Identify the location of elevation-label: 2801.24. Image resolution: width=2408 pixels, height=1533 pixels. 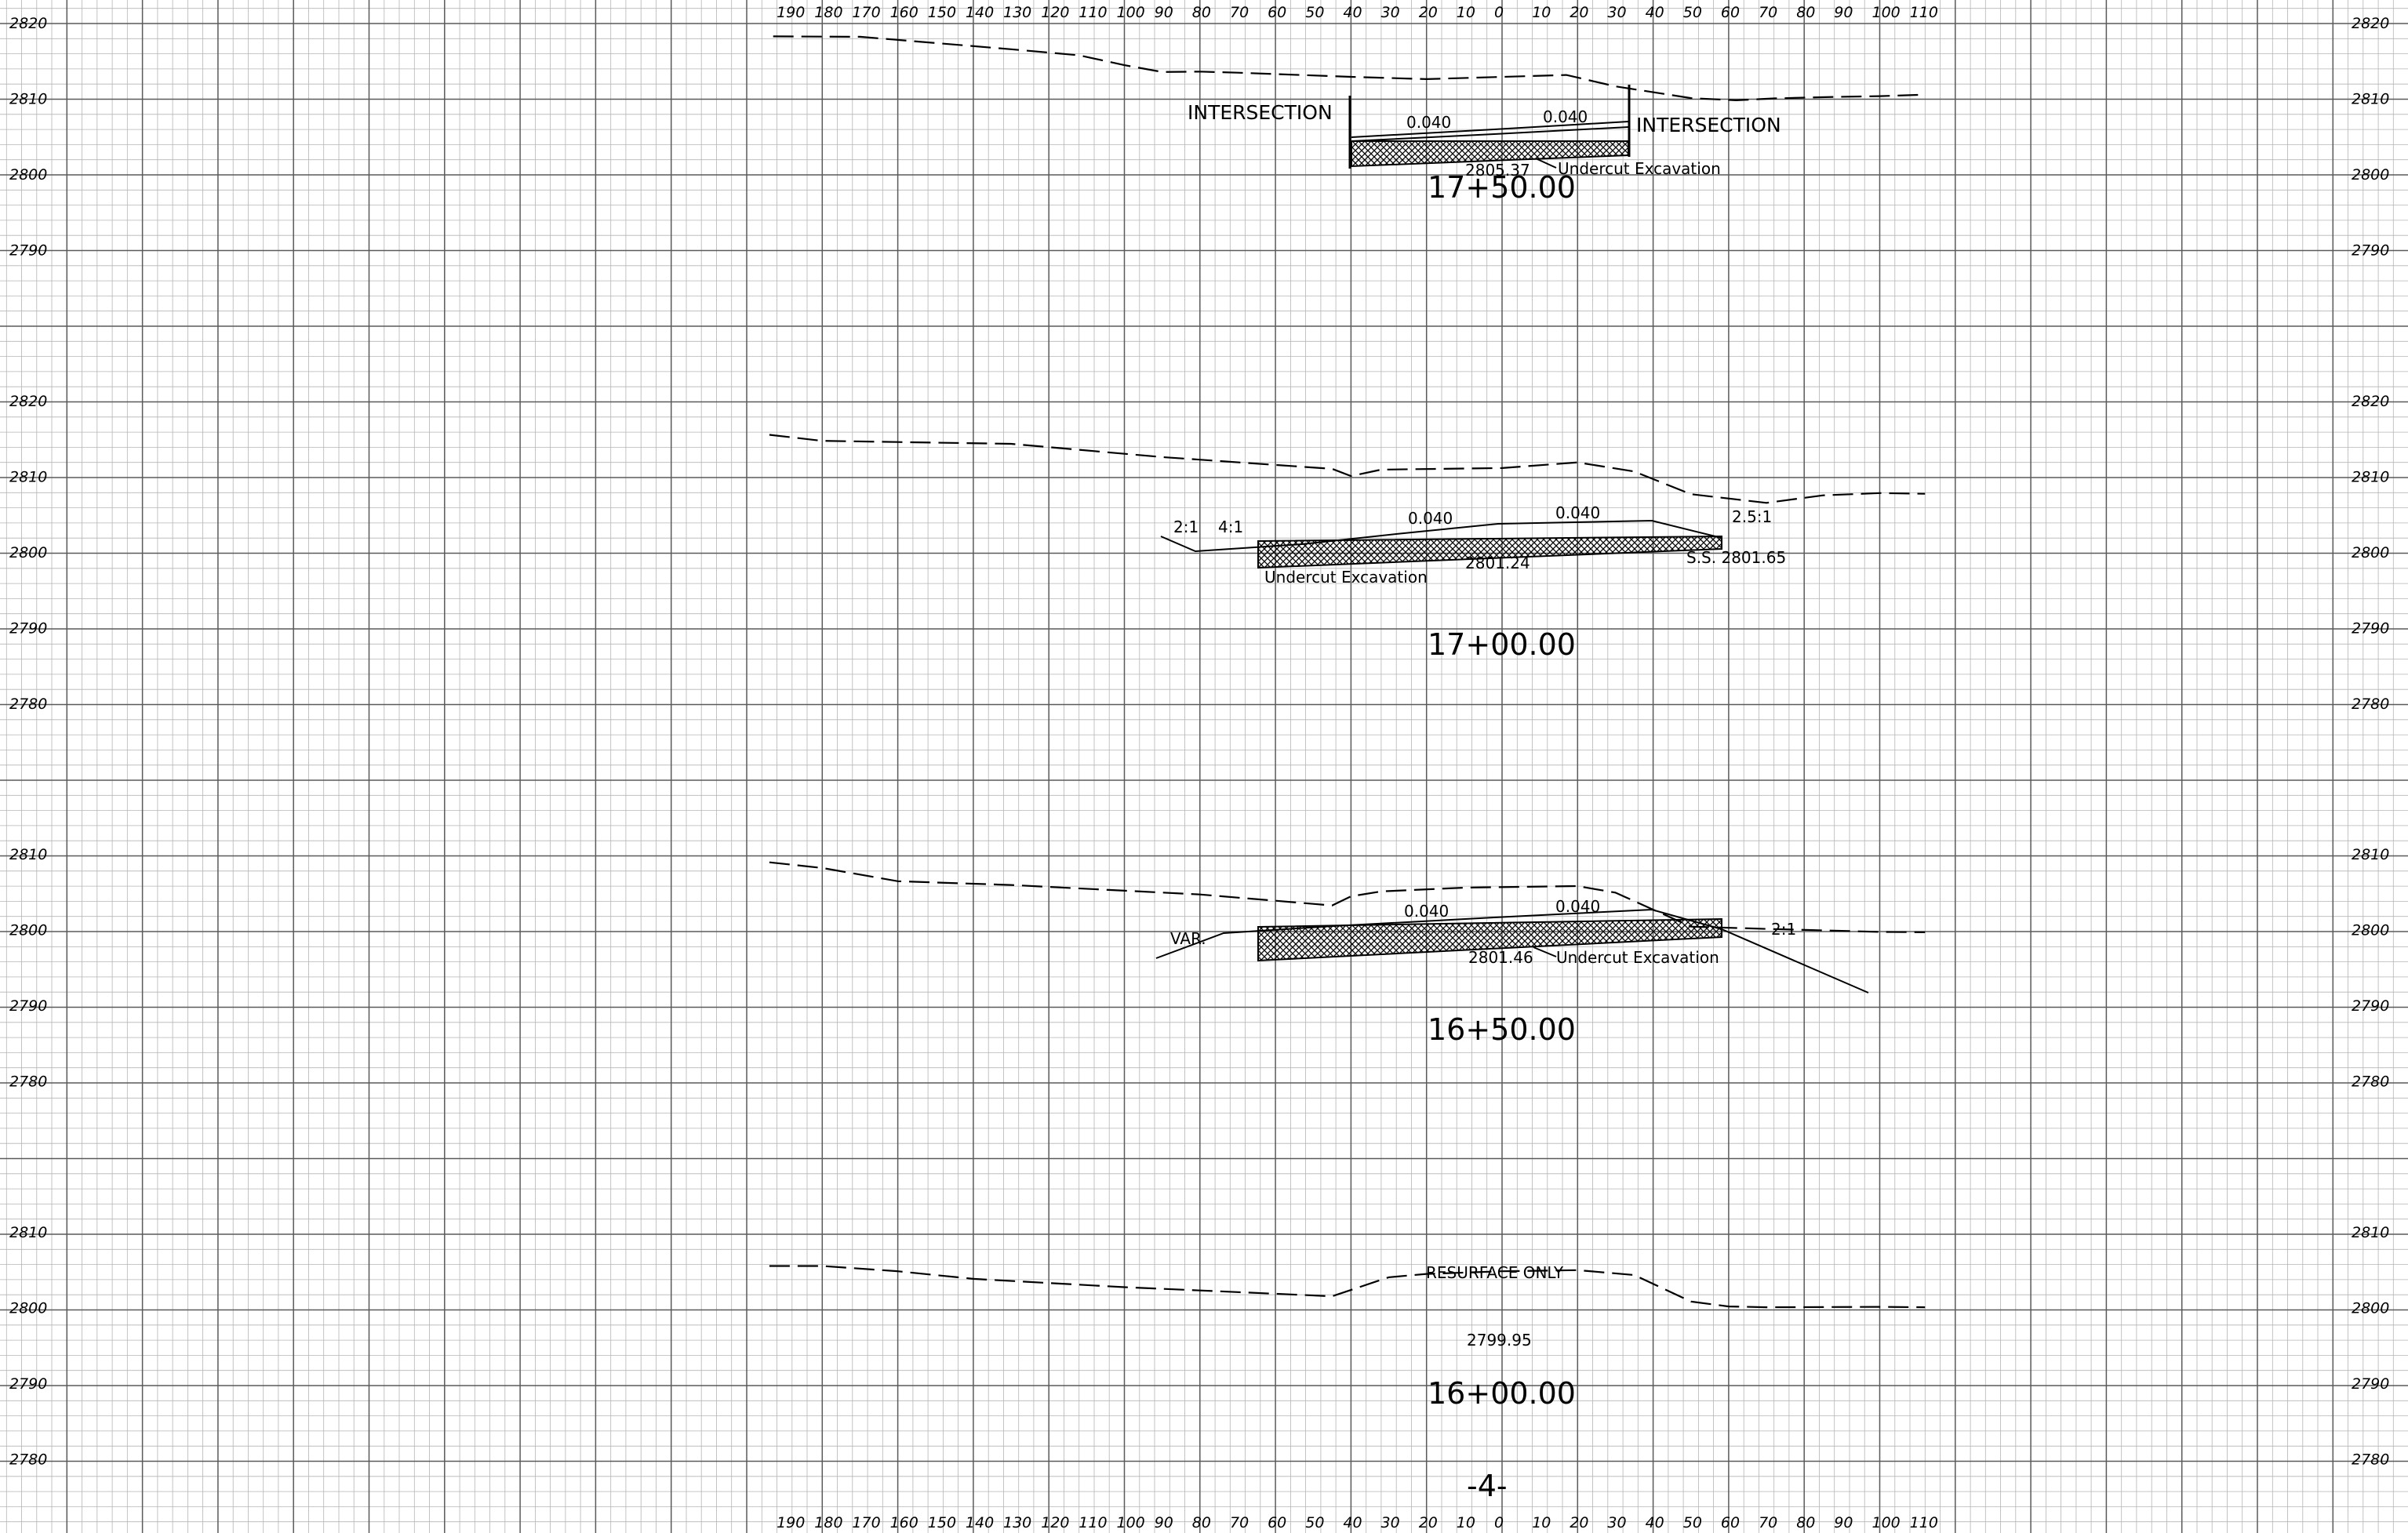
(1497, 563).